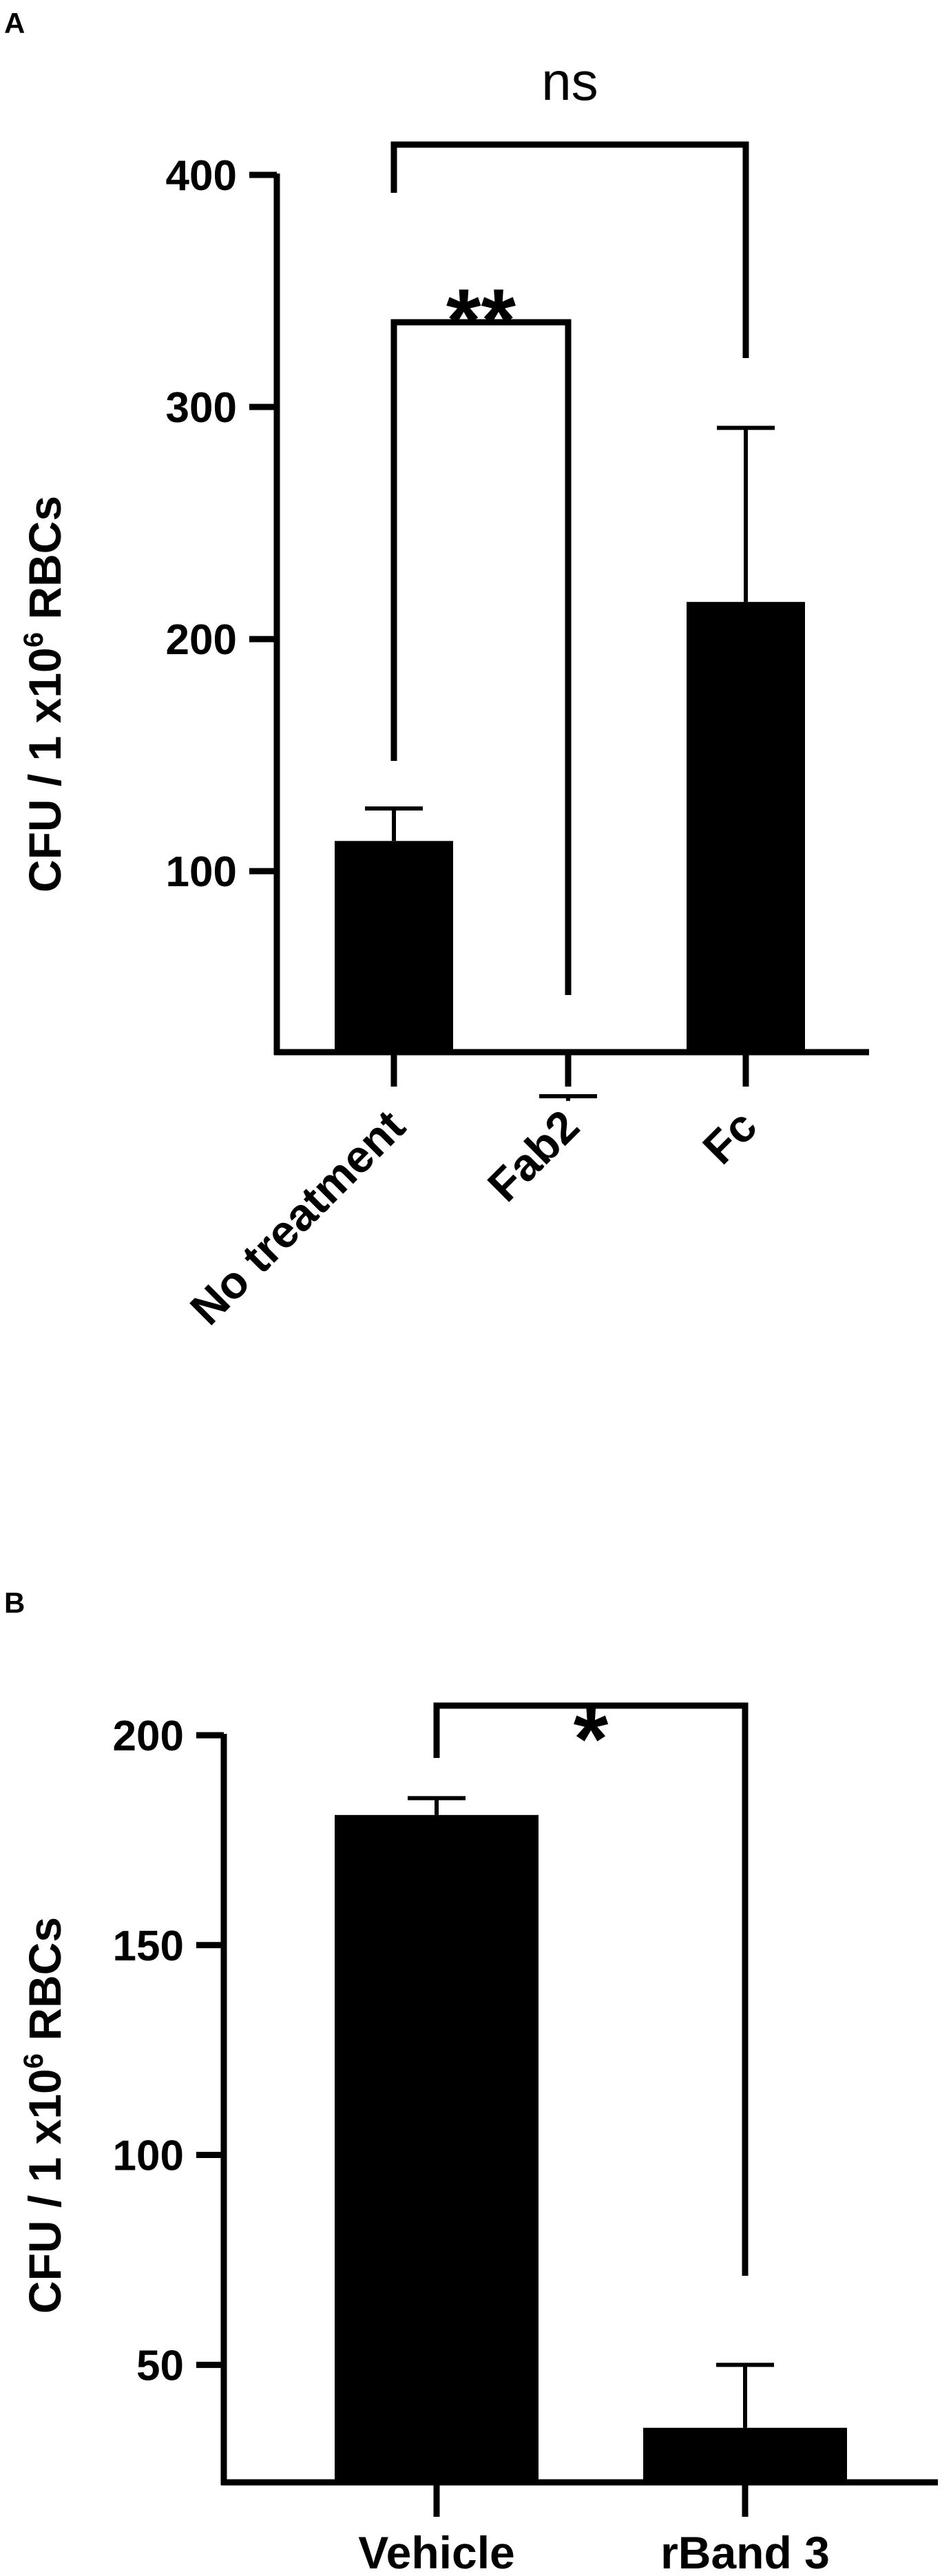 Image resolution: width=951 pixels, height=2576 pixels. What do you see at coordinates (148, 1946) in the screenshot?
I see `panel-b-y-tick-label: 150` at bounding box center [148, 1946].